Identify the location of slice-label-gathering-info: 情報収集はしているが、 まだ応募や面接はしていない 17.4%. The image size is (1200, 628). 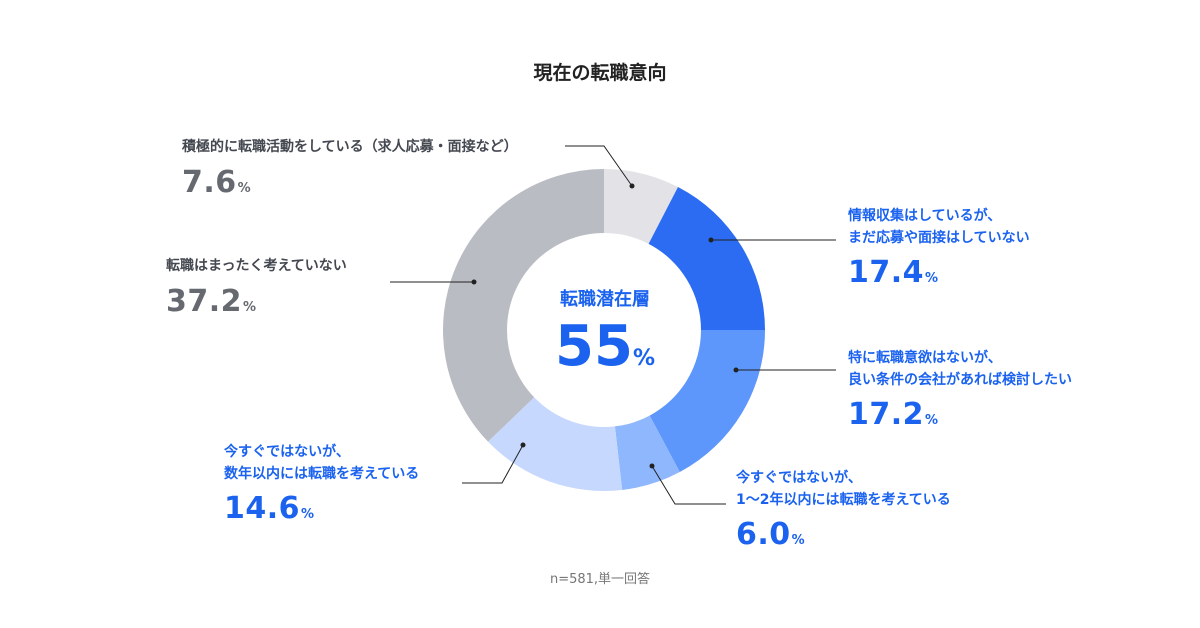
(939, 248).